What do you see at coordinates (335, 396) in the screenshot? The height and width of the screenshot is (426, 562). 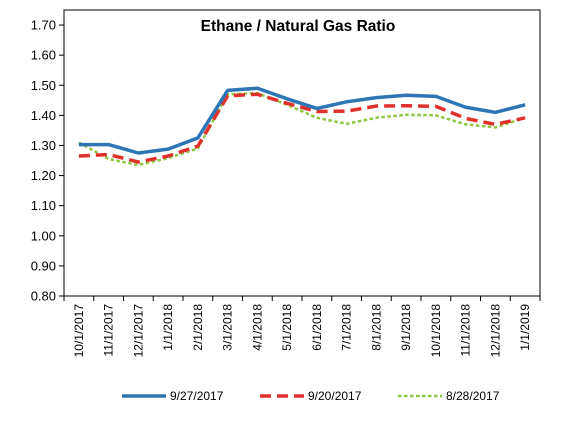 I see `legend-label: 9/20/2017` at bounding box center [335, 396].